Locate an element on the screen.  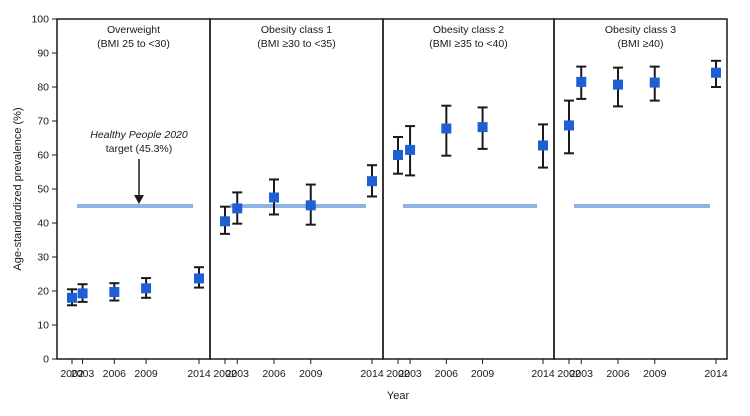
panel-title: Obesity class 1 is located at coordinates (296, 30).